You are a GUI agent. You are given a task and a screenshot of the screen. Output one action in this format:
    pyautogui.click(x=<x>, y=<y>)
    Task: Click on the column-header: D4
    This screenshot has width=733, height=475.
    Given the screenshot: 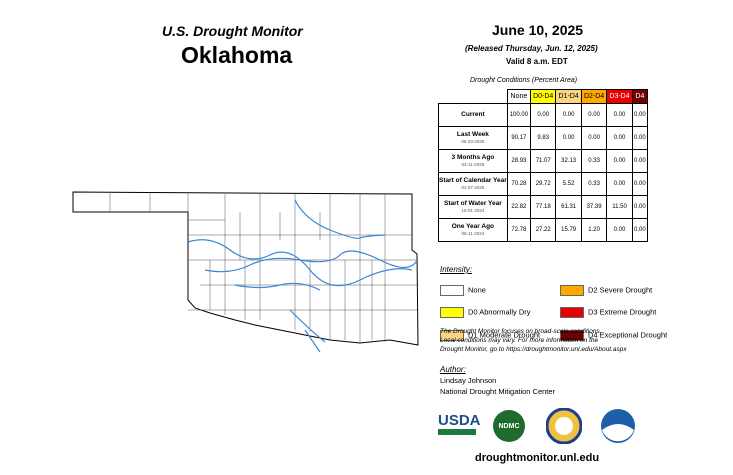 What is the action you would take?
    pyautogui.click(x=640, y=96)
    